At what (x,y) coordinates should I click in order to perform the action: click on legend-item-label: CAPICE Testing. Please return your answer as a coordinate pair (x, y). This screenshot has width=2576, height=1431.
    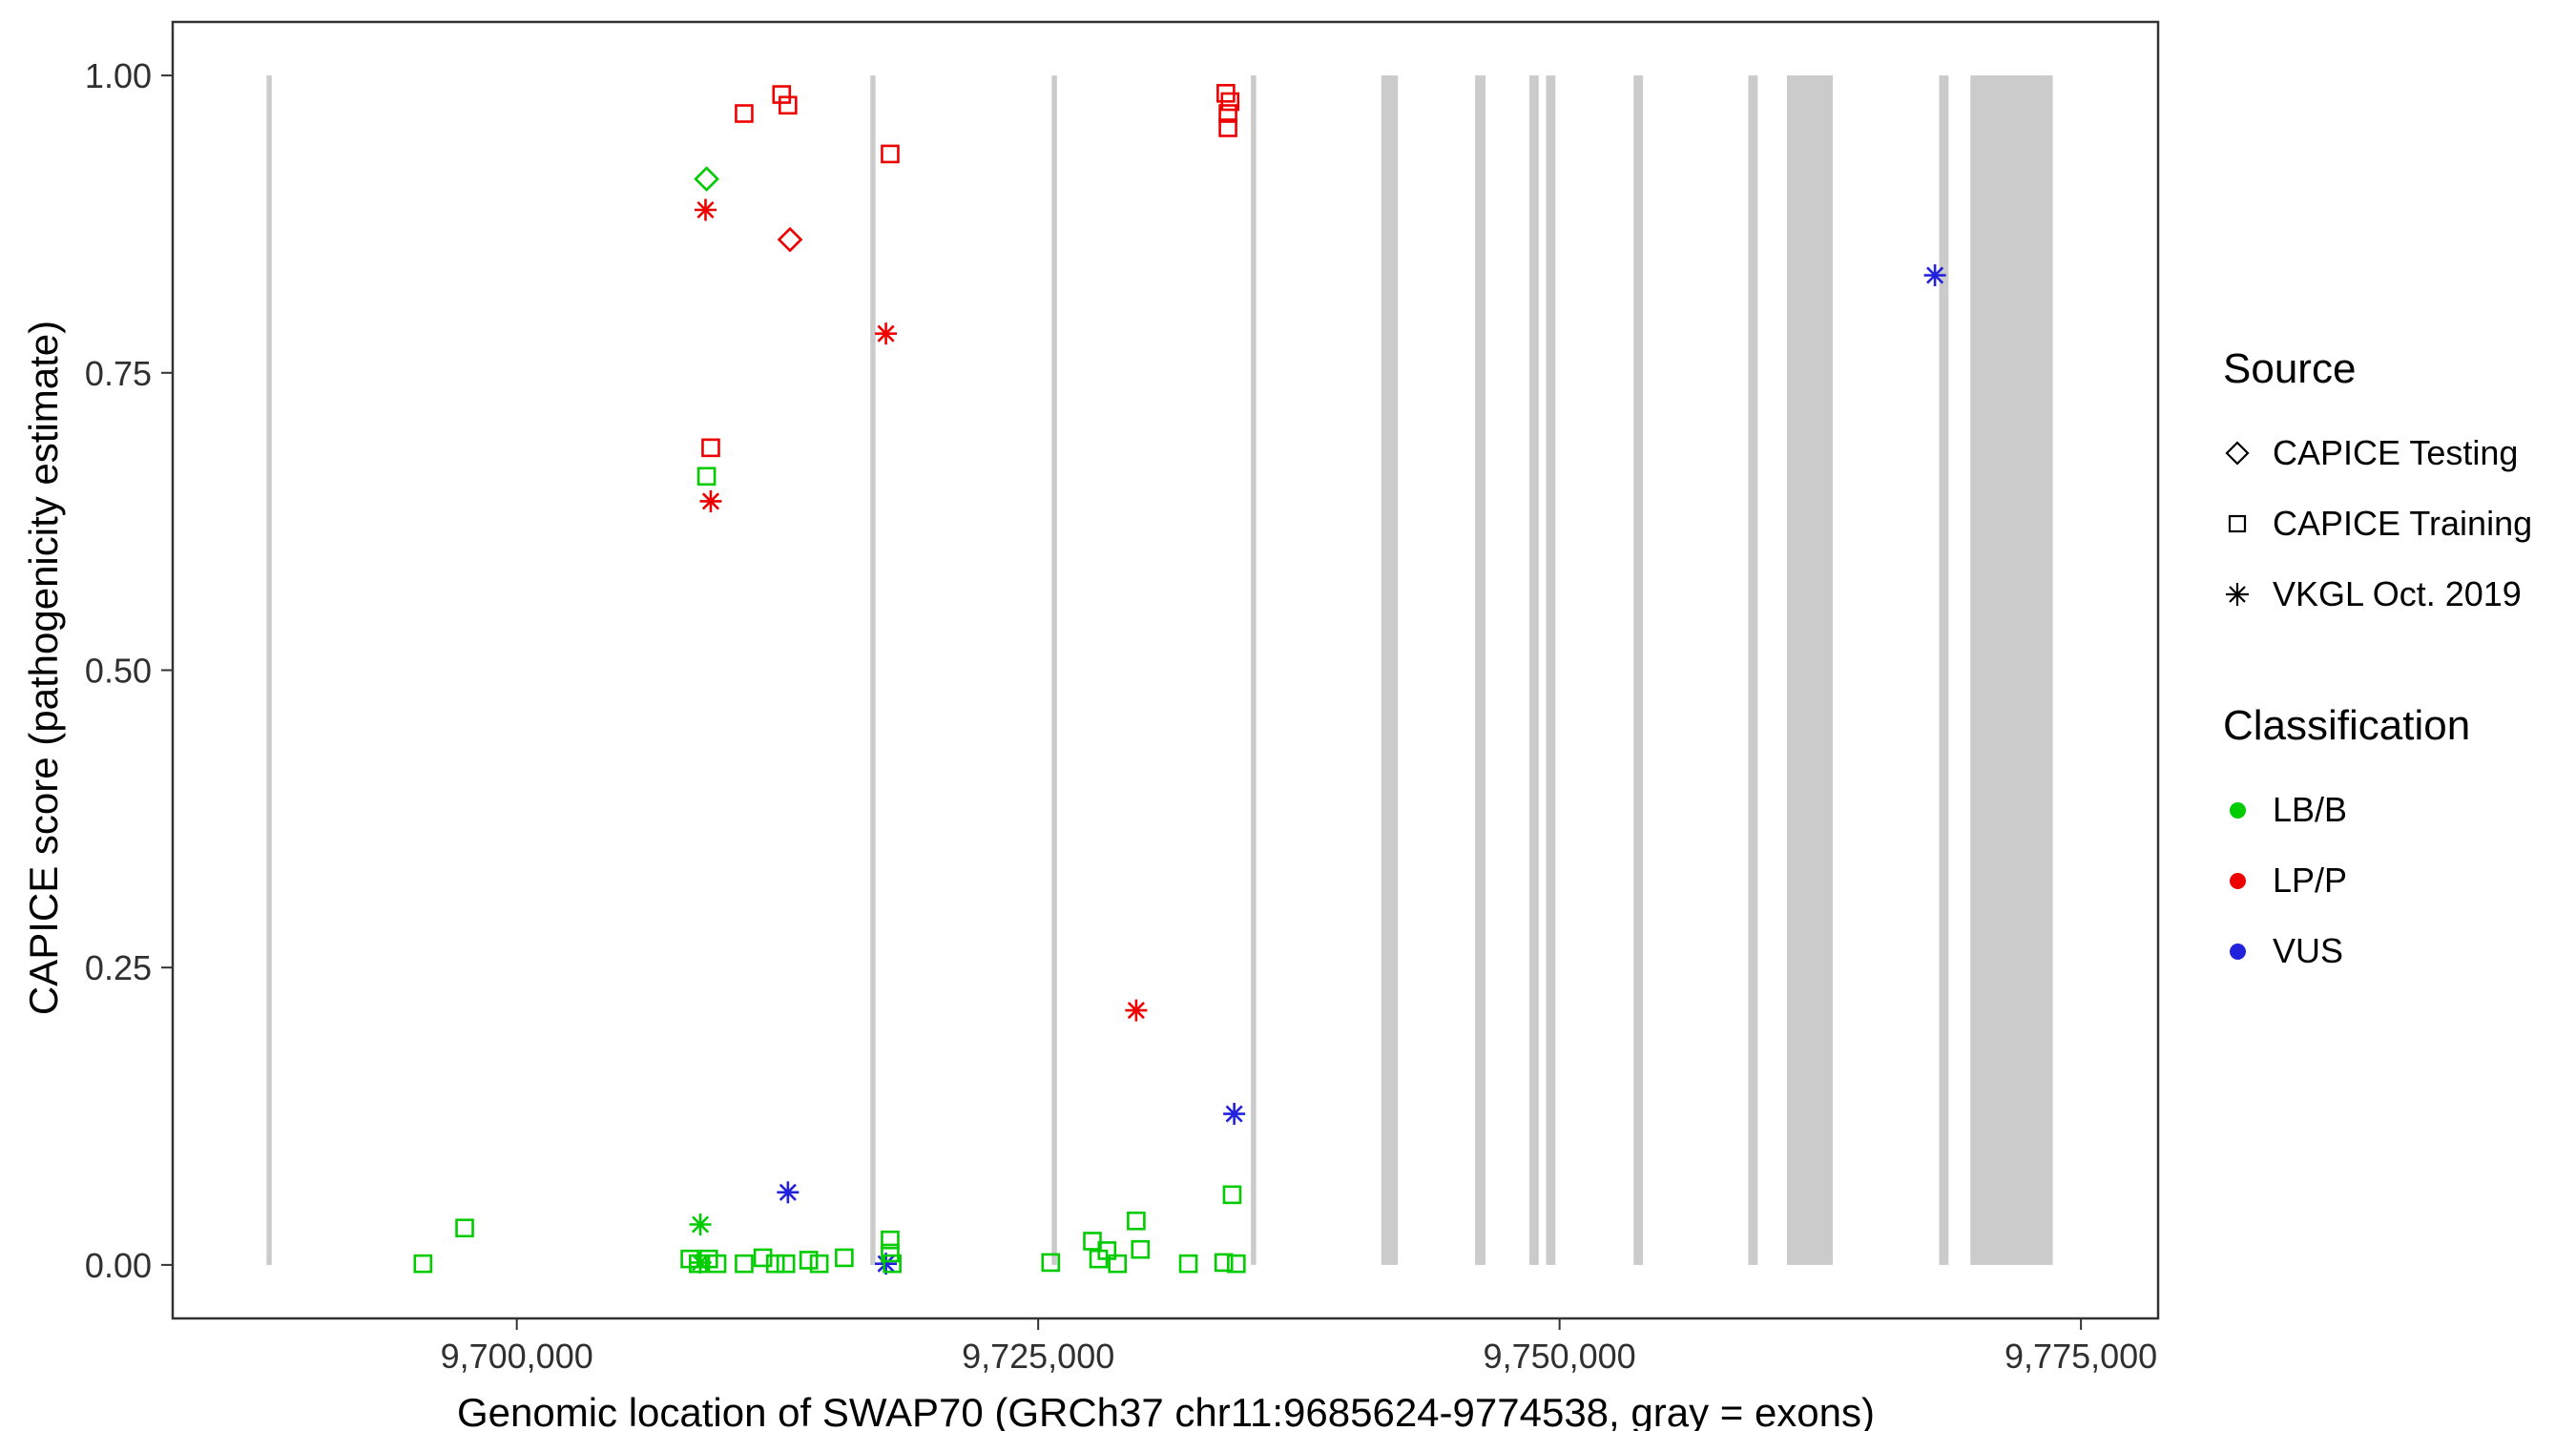
    Looking at the image, I should click on (2396, 452).